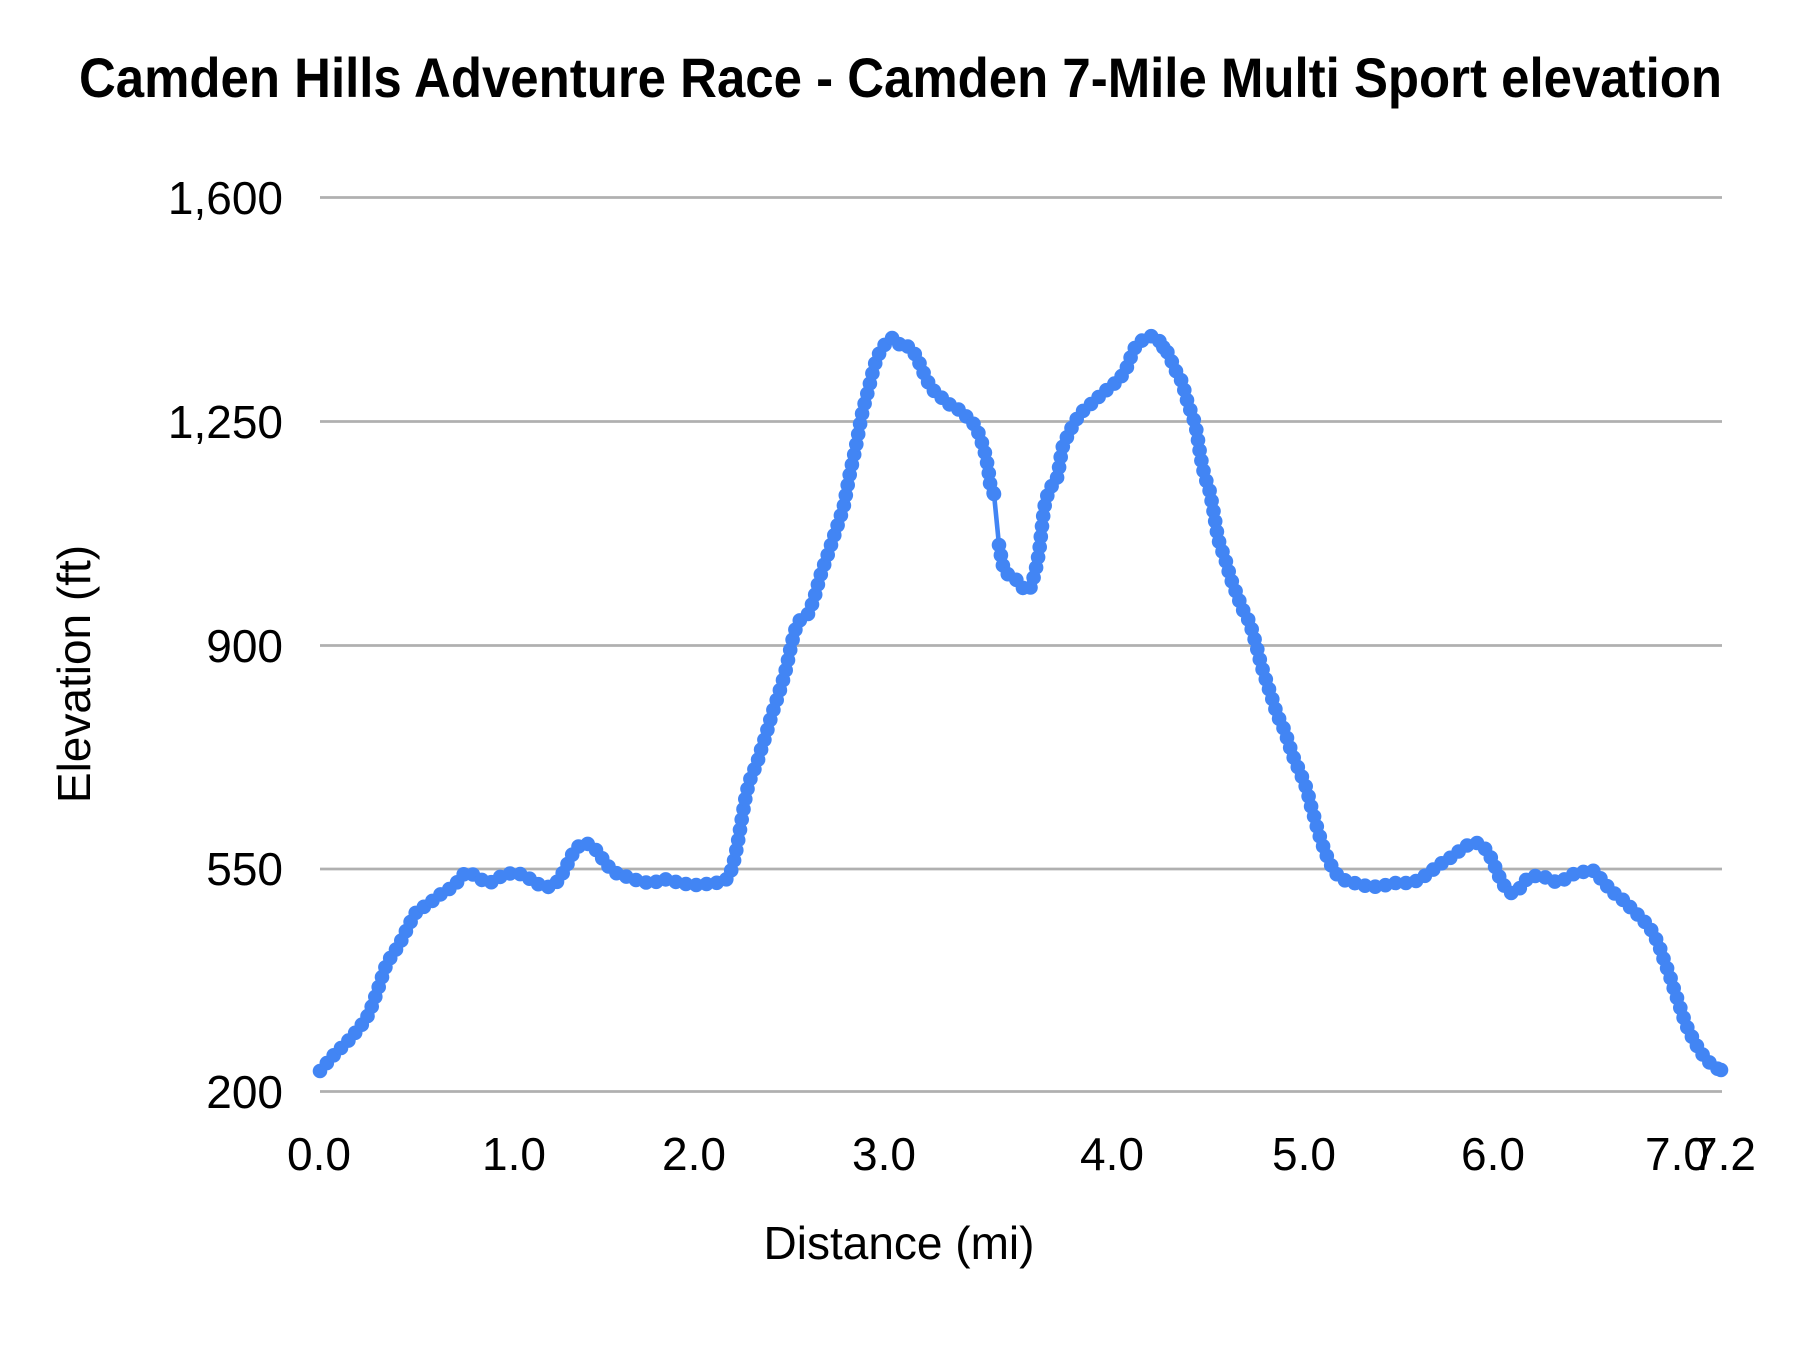 This screenshot has height=1350, width=1800. I want to click on svg-text: 2.0, so click(694, 1154).